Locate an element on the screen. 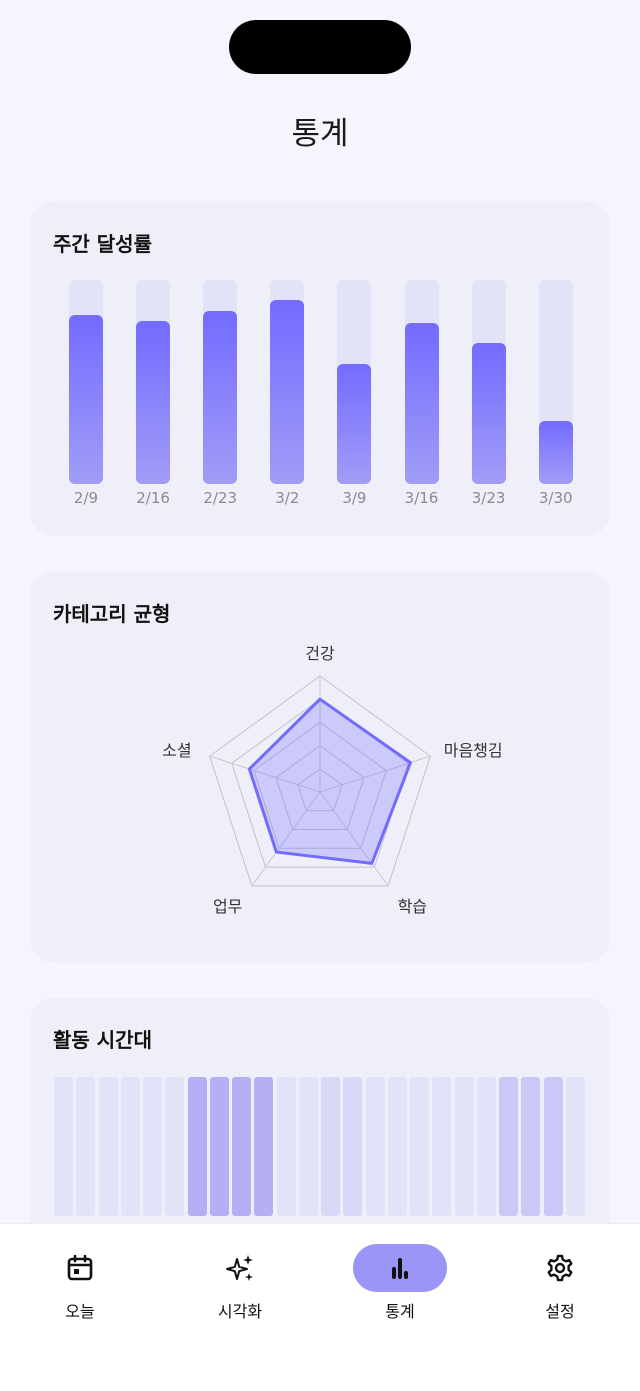 The height and width of the screenshot is (1391, 640). dynamic-island is located at coordinates (320, 47).